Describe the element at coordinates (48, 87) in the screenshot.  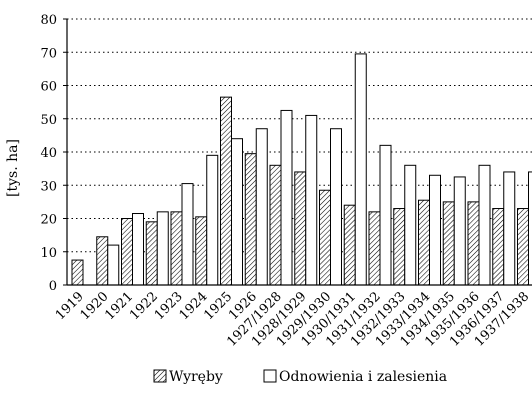
I see `y-tick-label: 60` at that location.